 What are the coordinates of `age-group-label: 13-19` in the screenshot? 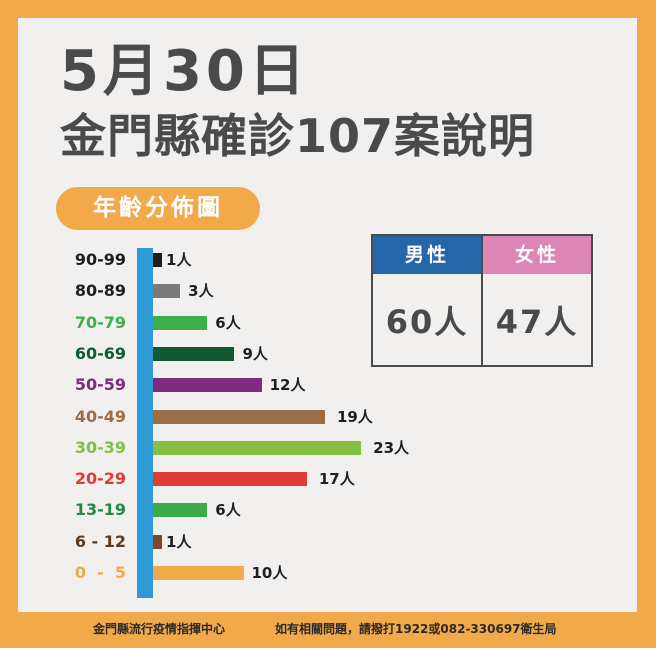 It's located at (100, 510).